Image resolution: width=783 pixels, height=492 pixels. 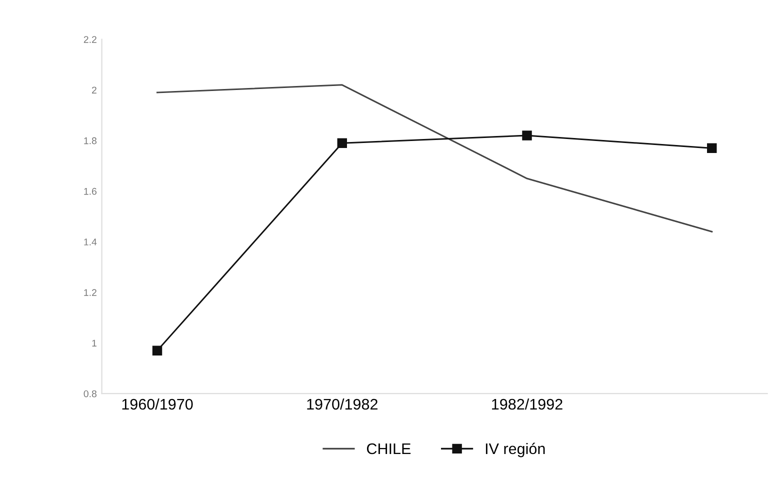 What do you see at coordinates (342, 404) in the screenshot?
I see `x-tick-label: 1970/1982` at bounding box center [342, 404].